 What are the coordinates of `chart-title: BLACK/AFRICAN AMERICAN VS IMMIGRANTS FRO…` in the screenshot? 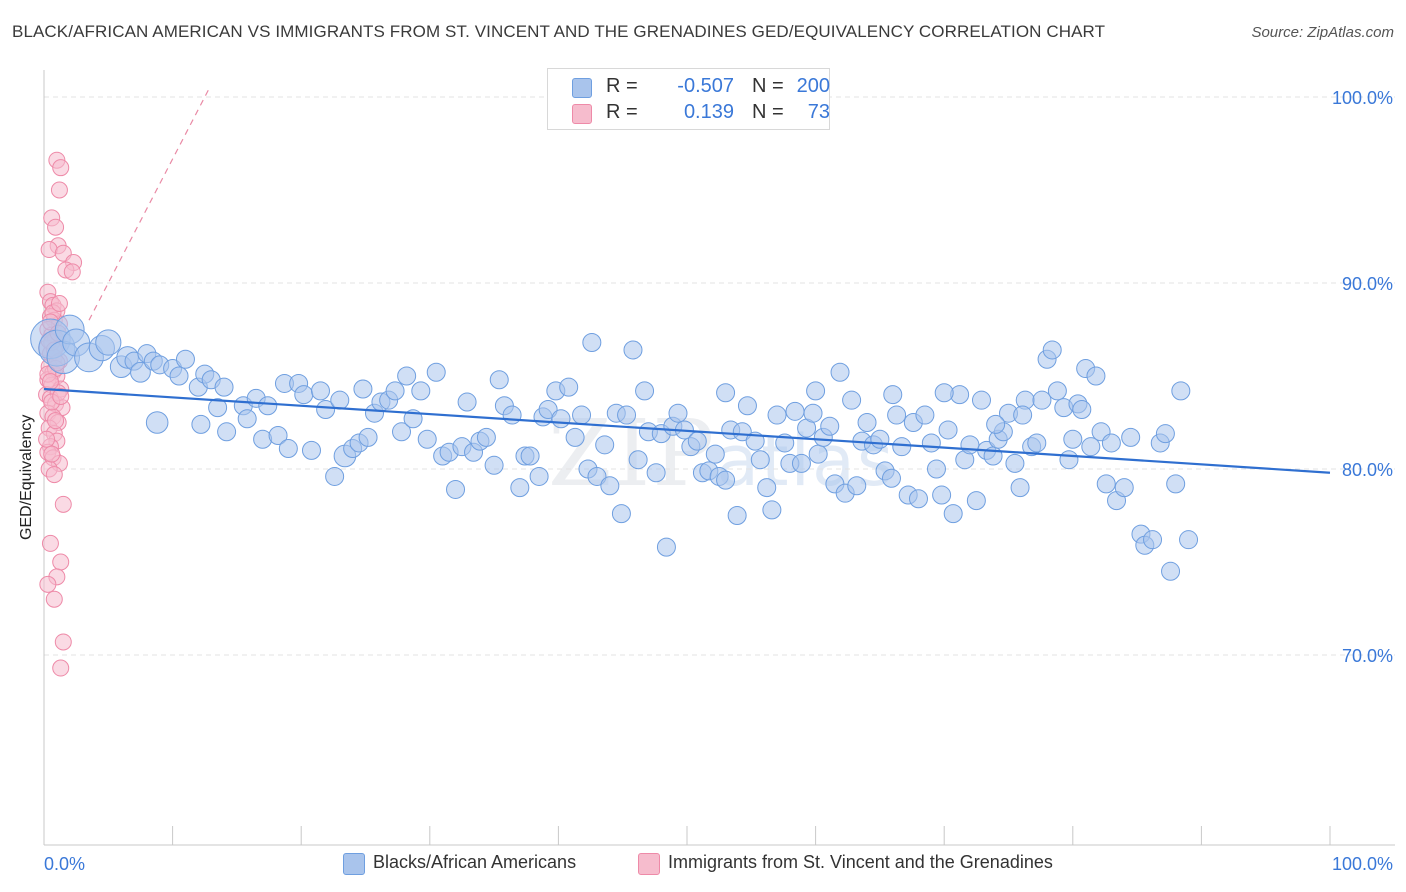 It's located at (559, 31).